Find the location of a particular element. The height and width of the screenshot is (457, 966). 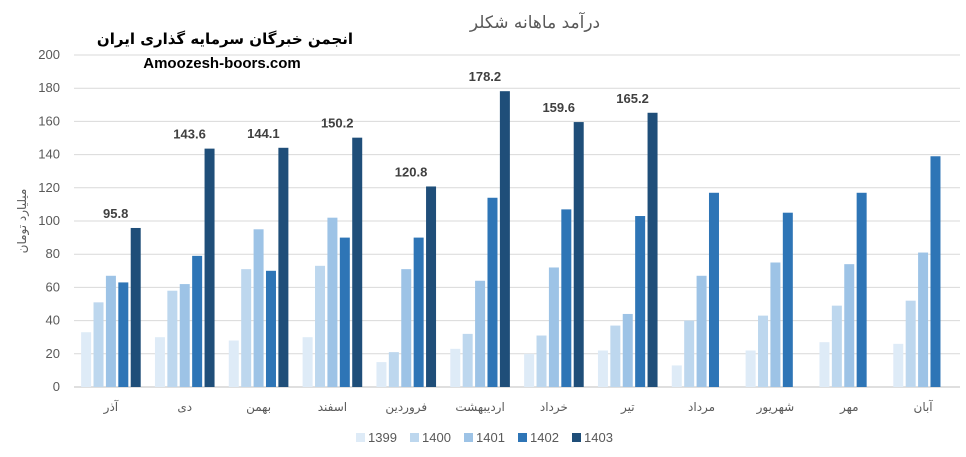

data-label: 120.8 is located at coordinates (411, 171).